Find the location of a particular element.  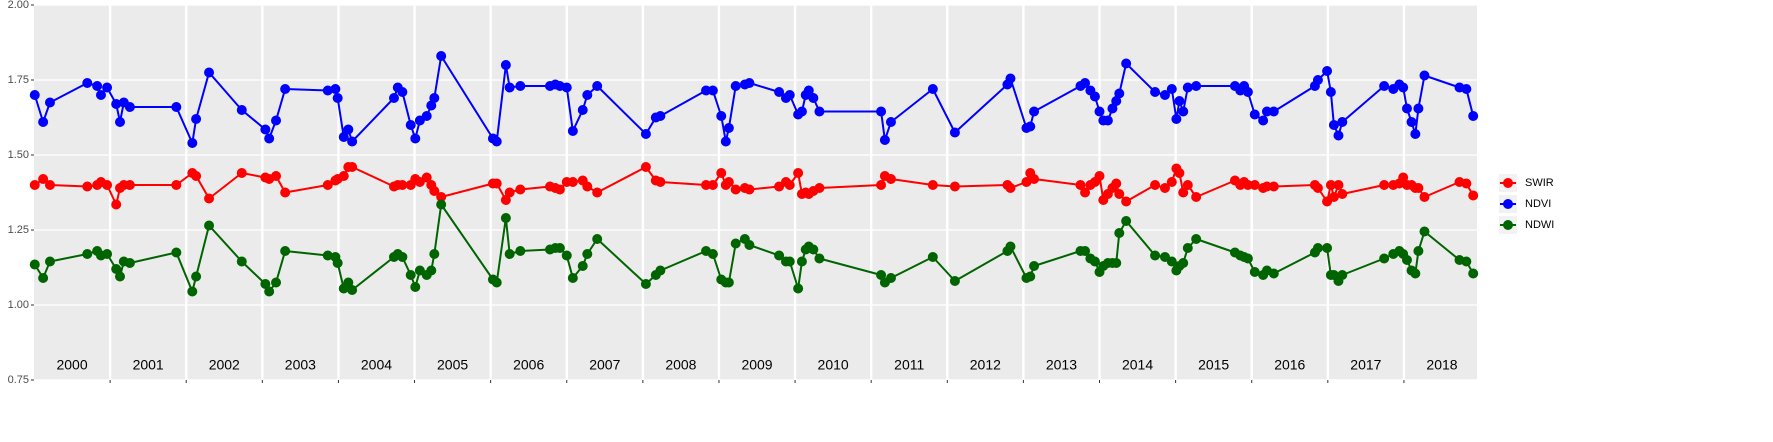

year-label: 2016 is located at coordinates (1289, 365).